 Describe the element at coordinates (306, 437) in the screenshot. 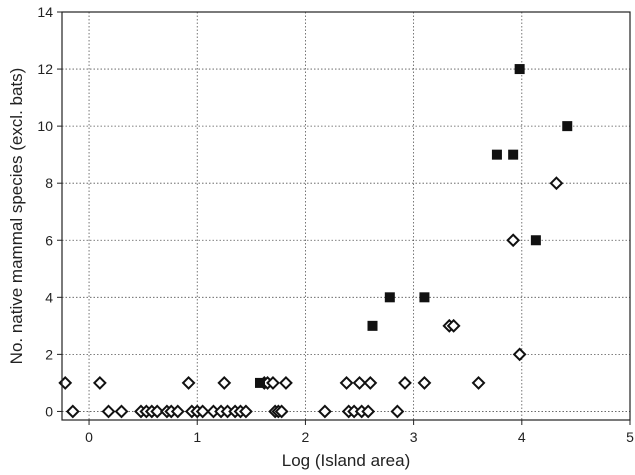

I see `x-tick-label: 2` at that location.